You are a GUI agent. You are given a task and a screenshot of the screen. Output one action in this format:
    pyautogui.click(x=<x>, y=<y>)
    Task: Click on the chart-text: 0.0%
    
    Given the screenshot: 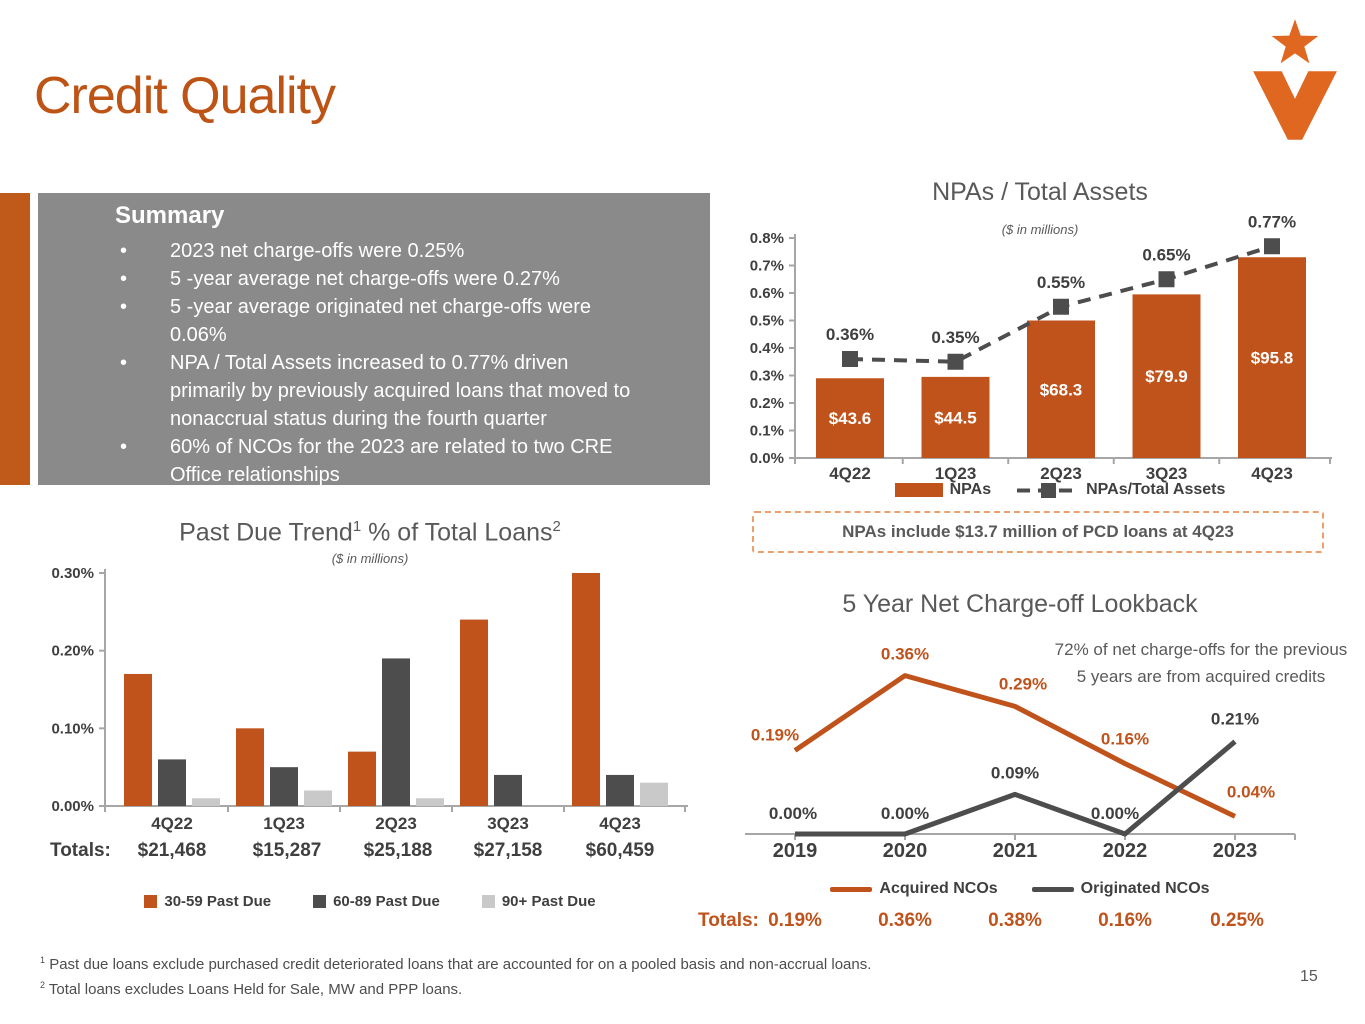 What is the action you would take?
    pyautogui.click(x=767, y=458)
    